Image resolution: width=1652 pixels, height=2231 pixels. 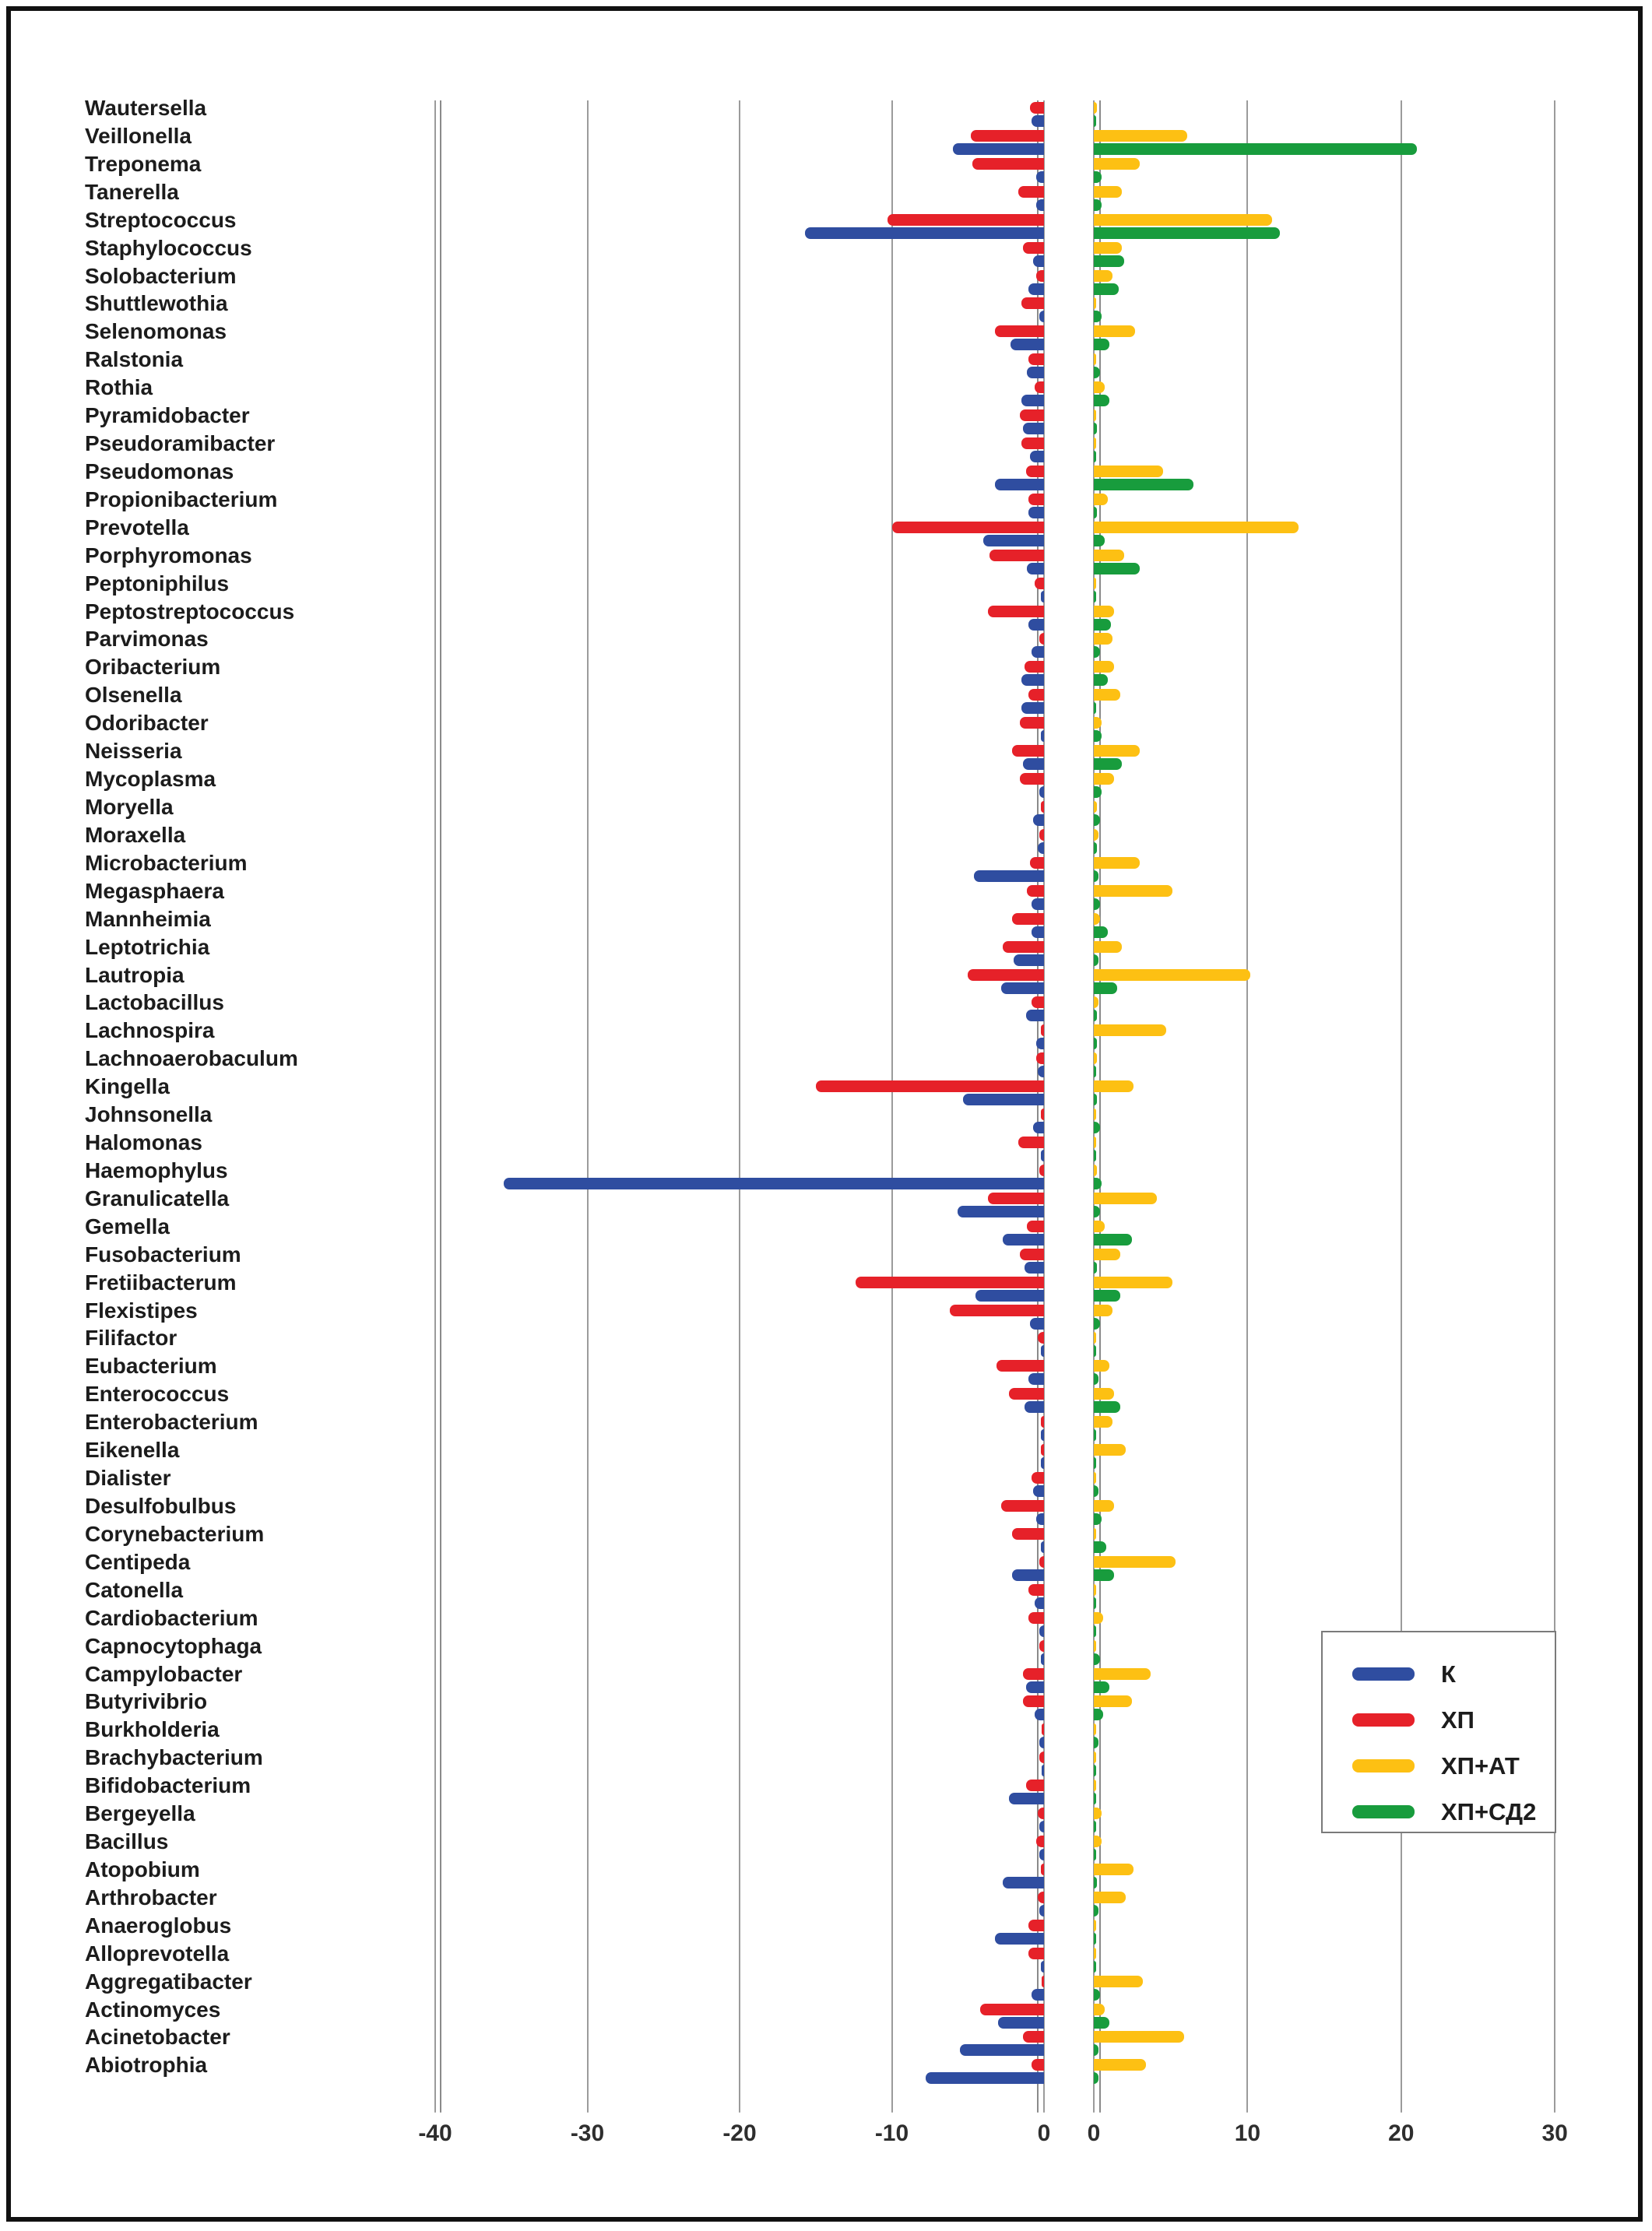 What do you see at coordinates (1401, 2133) in the screenshot?
I see `x-axis-tick-label: 20` at bounding box center [1401, 2133].